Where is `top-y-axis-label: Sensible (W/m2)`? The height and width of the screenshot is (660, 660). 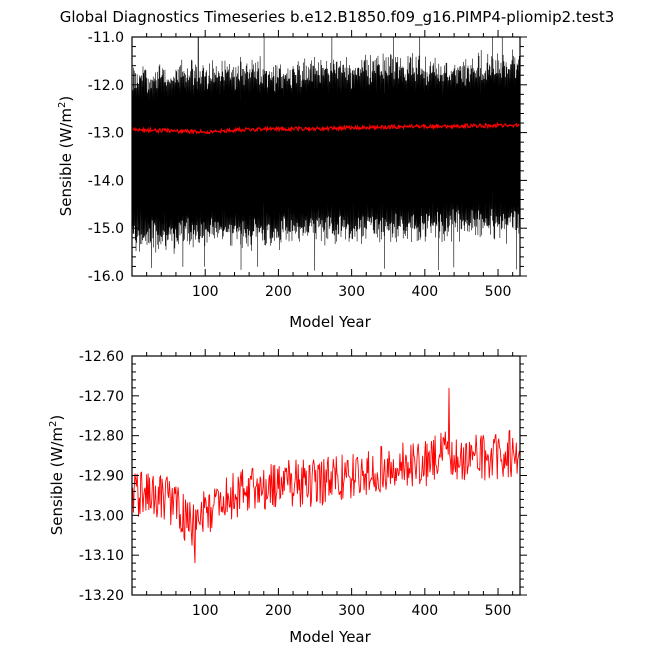
top-y-axis-label: Sensible (W/m2) is located at coordinates (66, 156).